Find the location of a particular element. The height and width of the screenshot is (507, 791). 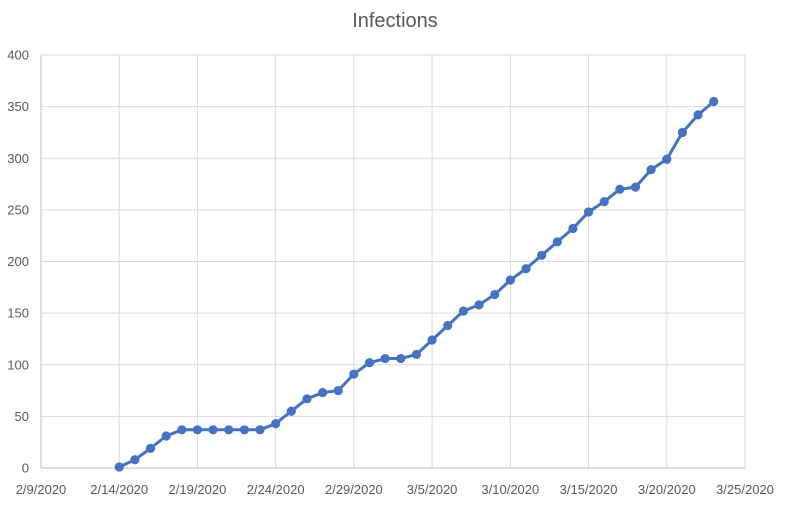

x-tick-label: 2/29/2020 is located at coordinates (354, 489).